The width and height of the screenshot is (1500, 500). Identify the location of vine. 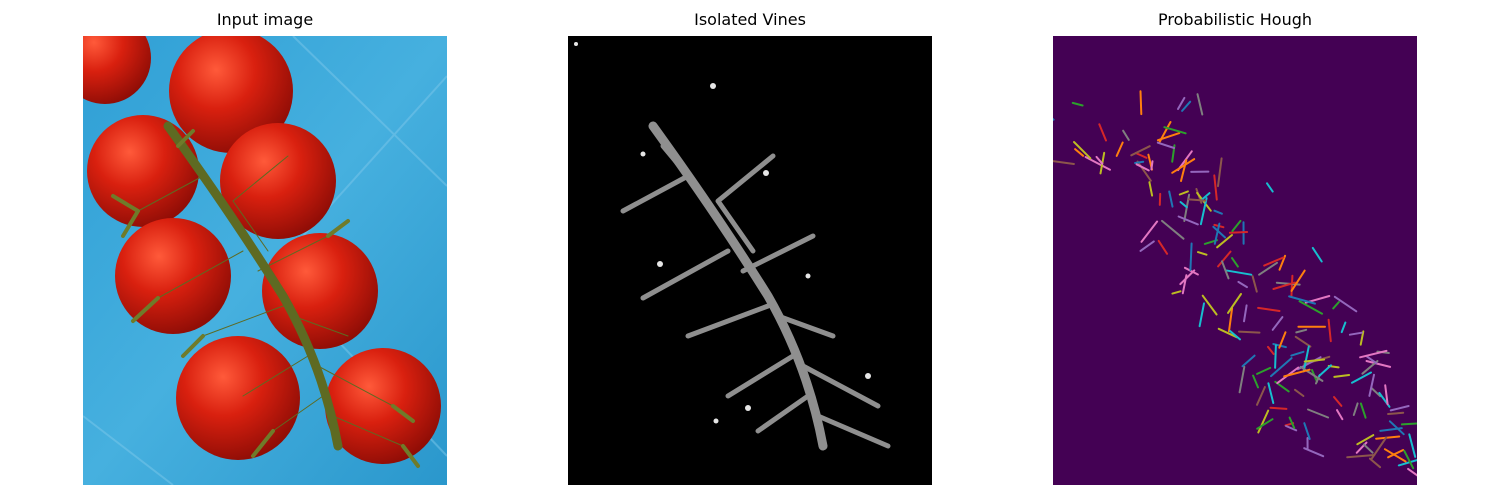
(270, 286).